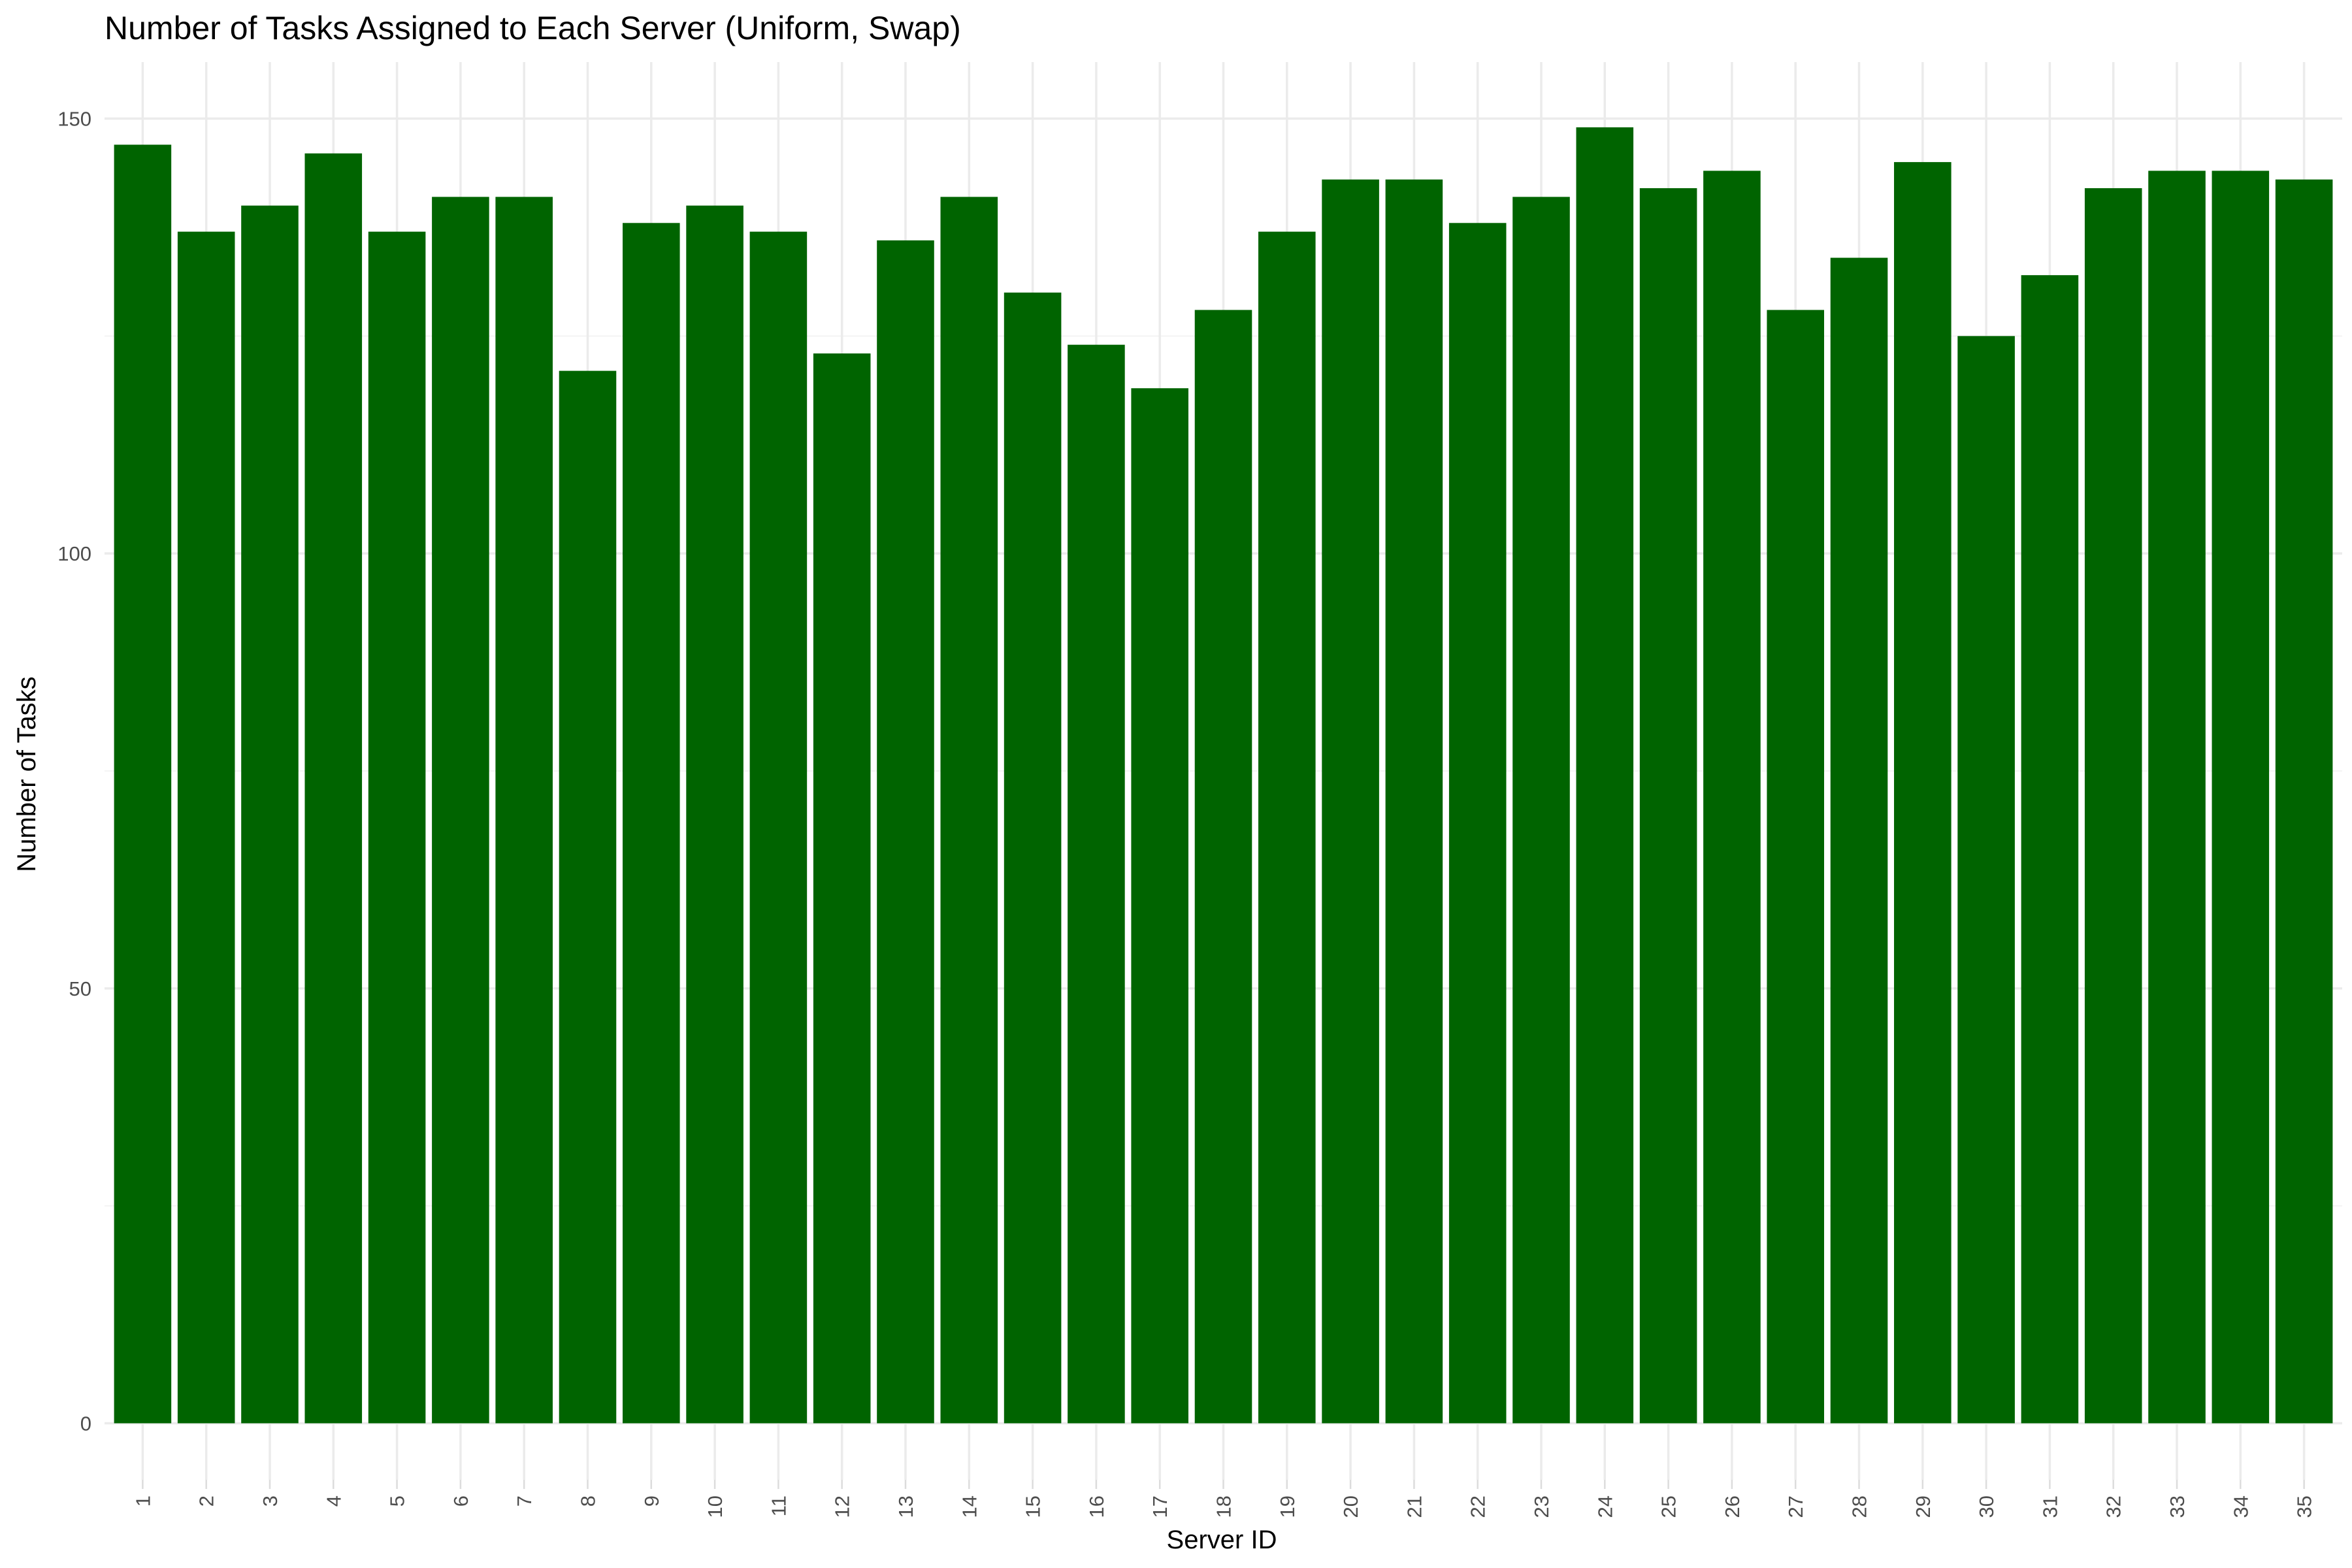 Image resolution: width=2352 pixels, height=1568 pixels. What do you see at coordinates (2240, 1506) in the screenshot?
I see `x-tick-label: 34` at bounding box center [2240, 1506].